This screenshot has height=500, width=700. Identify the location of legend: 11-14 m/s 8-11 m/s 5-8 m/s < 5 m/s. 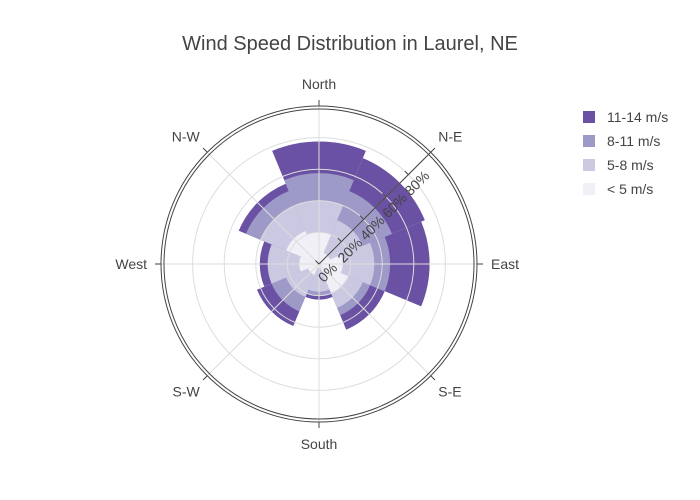
(625, 153).